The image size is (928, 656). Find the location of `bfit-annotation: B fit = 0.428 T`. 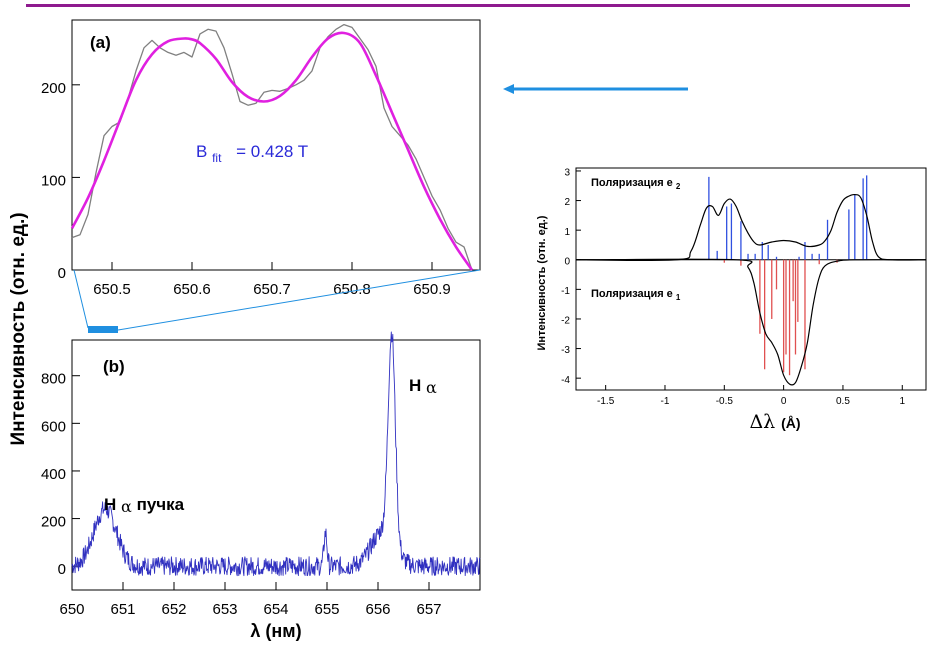

bfit-annotation: B fit = 0.428 T is located at coordinates (252, 154).